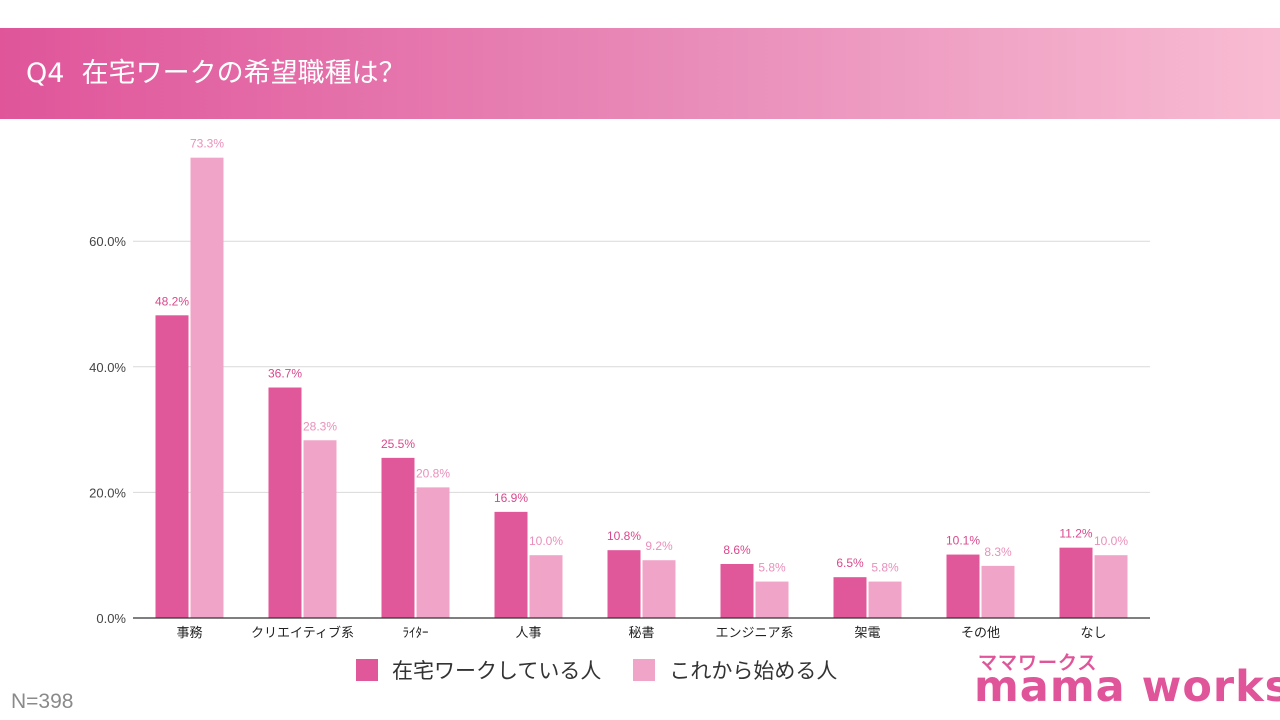  I want to click on x-tick-label: その他, so click(980, 633).